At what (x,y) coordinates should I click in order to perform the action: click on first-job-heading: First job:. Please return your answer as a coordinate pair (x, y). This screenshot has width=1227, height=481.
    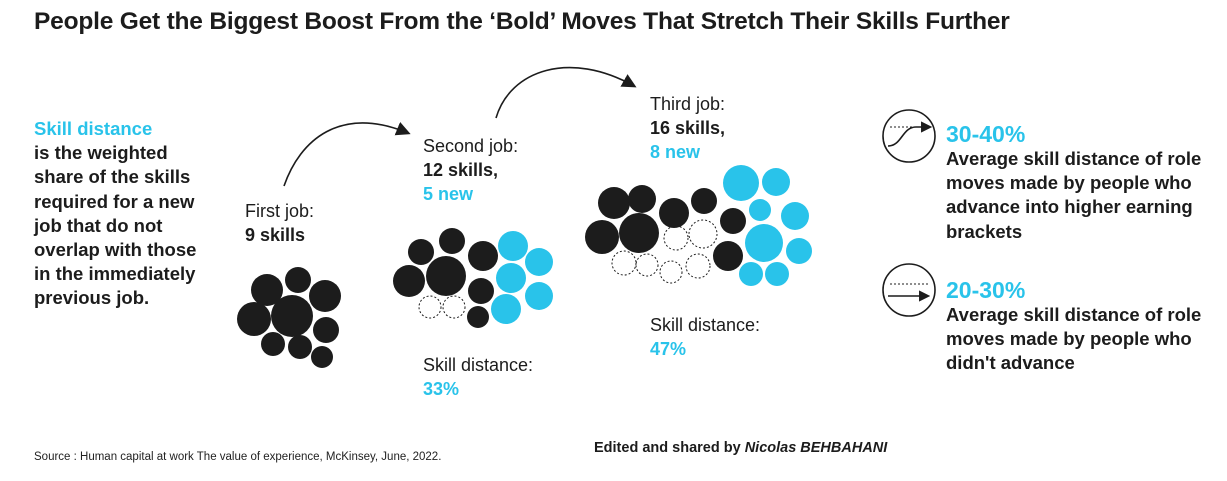
    Looking at the image, I should click on (280, 211).